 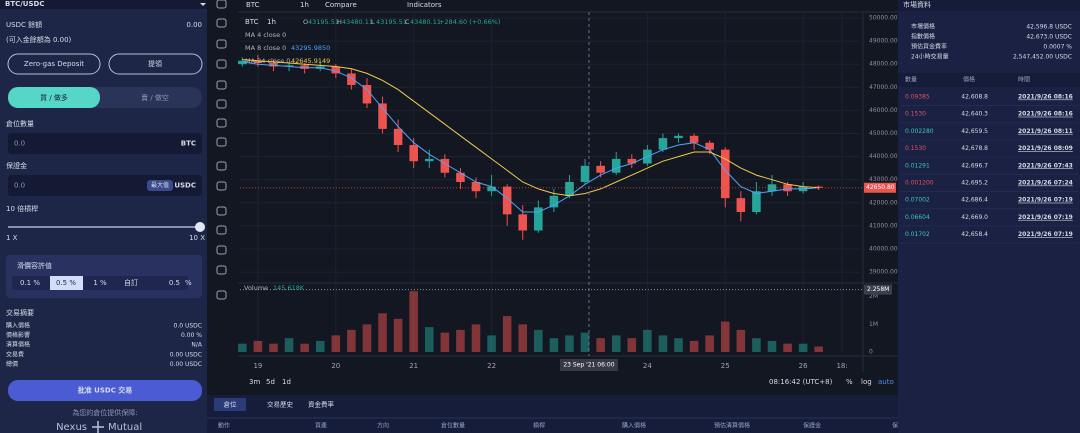 I want to click on percent-toggle: %, so click(x=849, y=382).